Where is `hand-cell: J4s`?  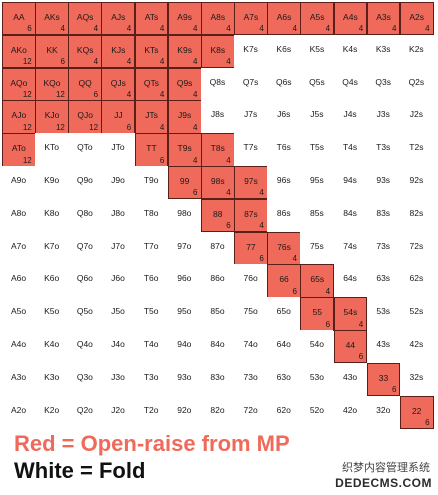 hand-cell: J4s is located at coordinates (350, 117).